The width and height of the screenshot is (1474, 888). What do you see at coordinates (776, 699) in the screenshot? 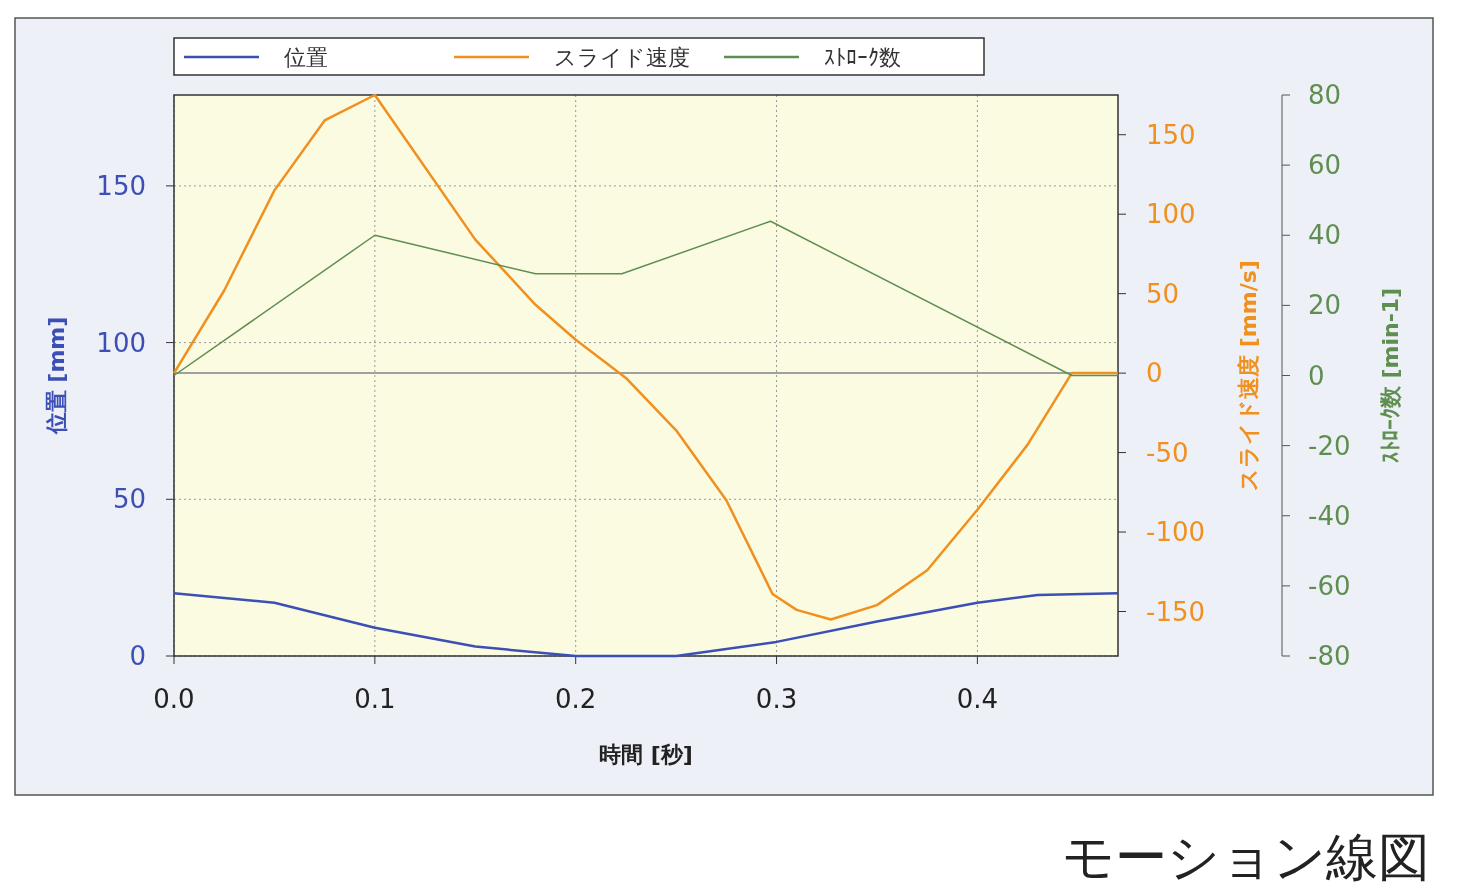
I see `x-tick-label: 0.3` at bounding box center [776, 699].